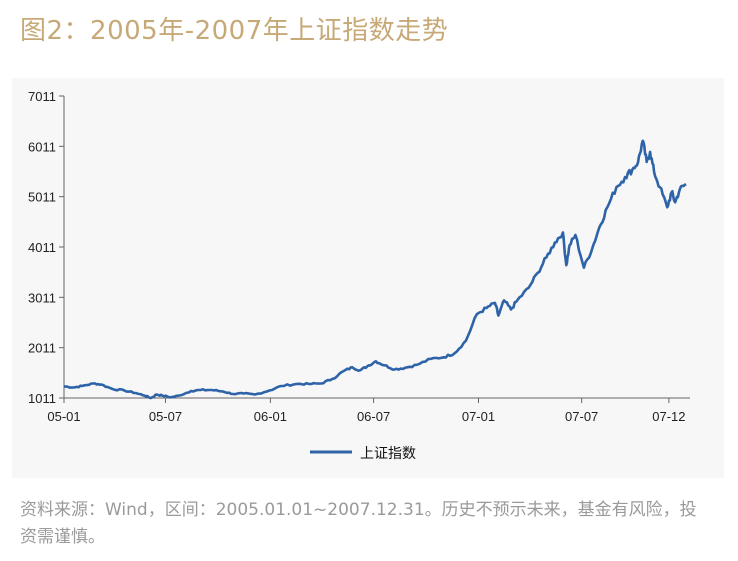  Describe the element at coordinates (234, 31) in the screenshot. I see `chart-title: 图2：2005年-2007年上证指数走势` at that location.